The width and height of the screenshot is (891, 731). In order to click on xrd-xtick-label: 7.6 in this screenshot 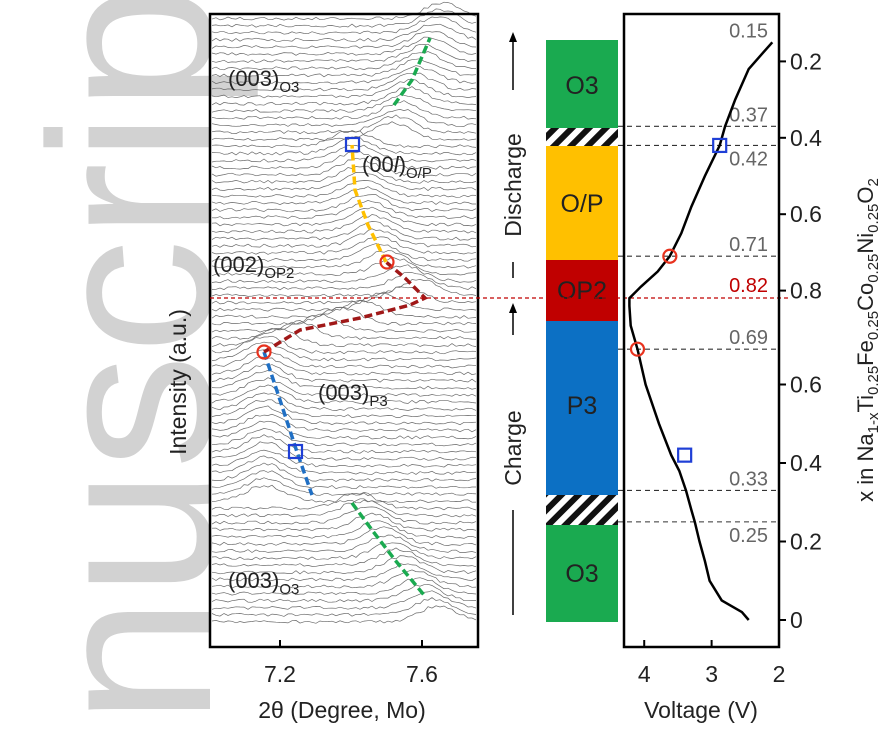, I will do `click(422, 674)`.